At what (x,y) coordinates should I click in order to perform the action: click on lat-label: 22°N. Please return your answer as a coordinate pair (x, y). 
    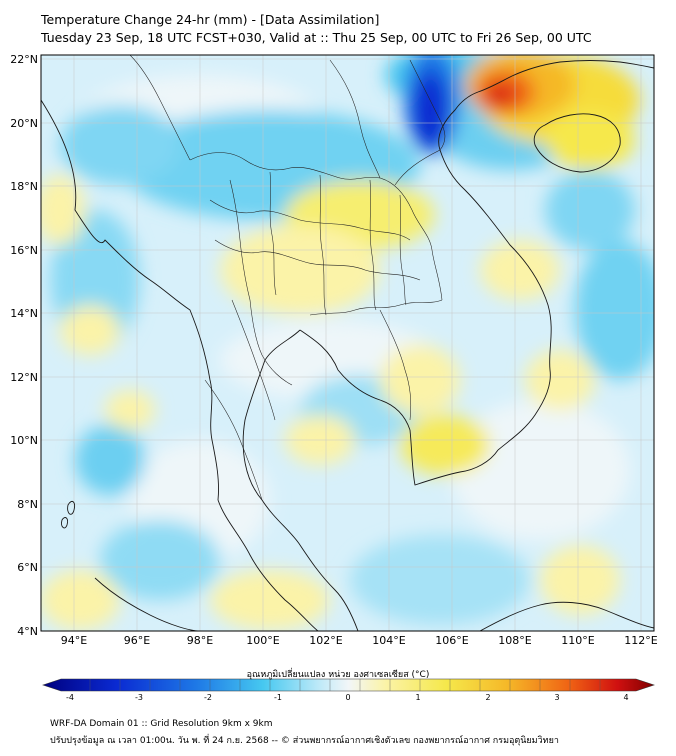
    Looking at the image, I should click on (24, 59).